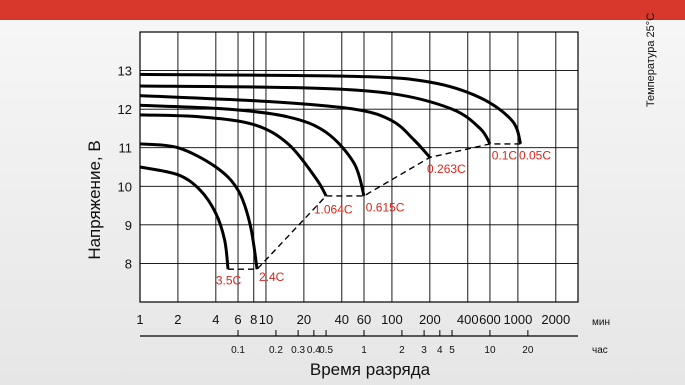 This screenshot has height=385, width=685. I want to click on x-tick-label-min: 4, so click(215, 319).